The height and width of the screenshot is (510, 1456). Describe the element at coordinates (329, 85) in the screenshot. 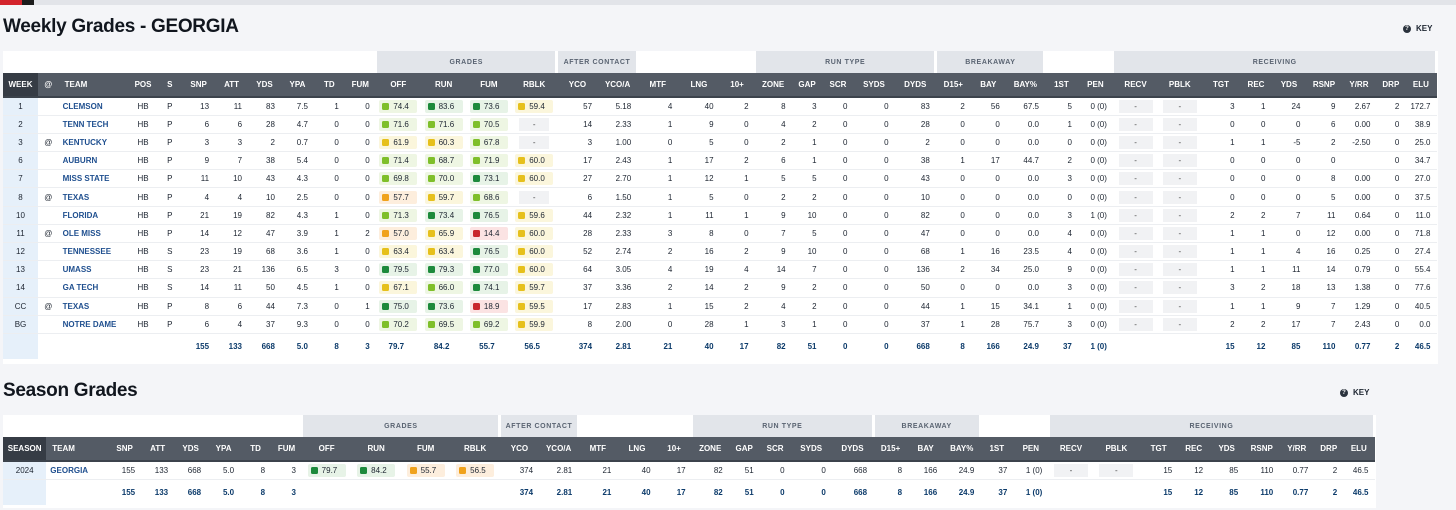

I see `column-header-9: TD` at that location.